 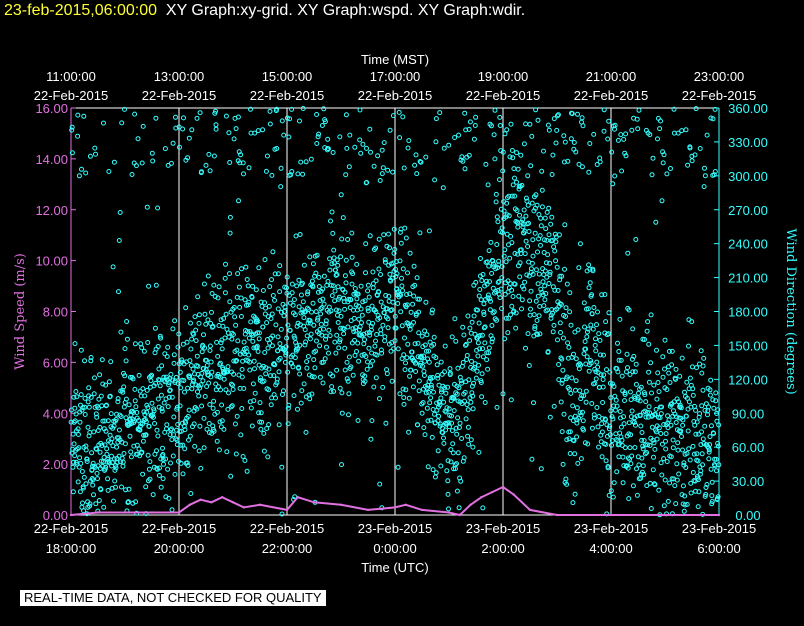 What do you see at coordinates (179, 528) in the screenshot?
I see `bottom-tick-date-label: 22-Feb-2015` at bounding box center [179, 528].